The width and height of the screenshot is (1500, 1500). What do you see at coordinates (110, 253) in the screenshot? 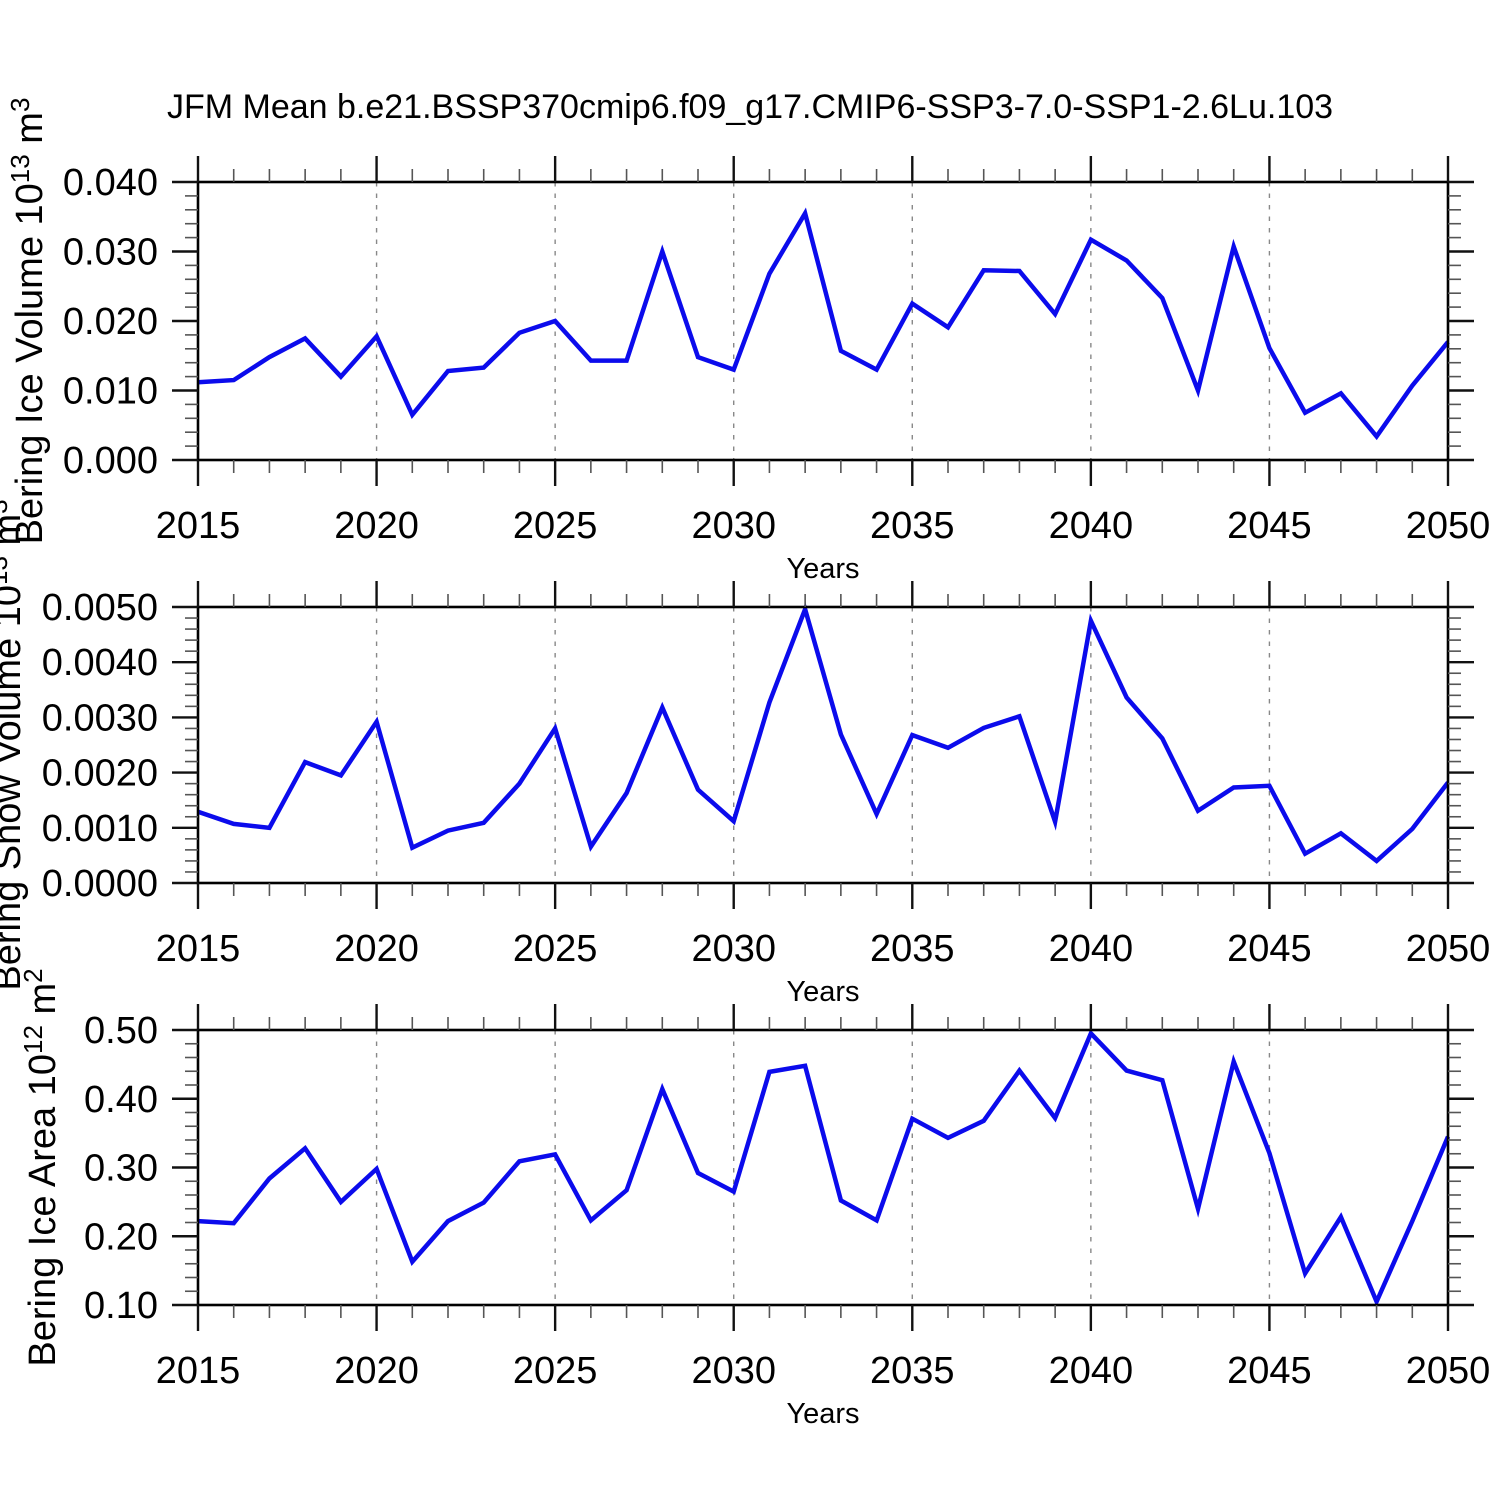
I see `y-tick-label: 0.030` at bounding box center [110, 253].